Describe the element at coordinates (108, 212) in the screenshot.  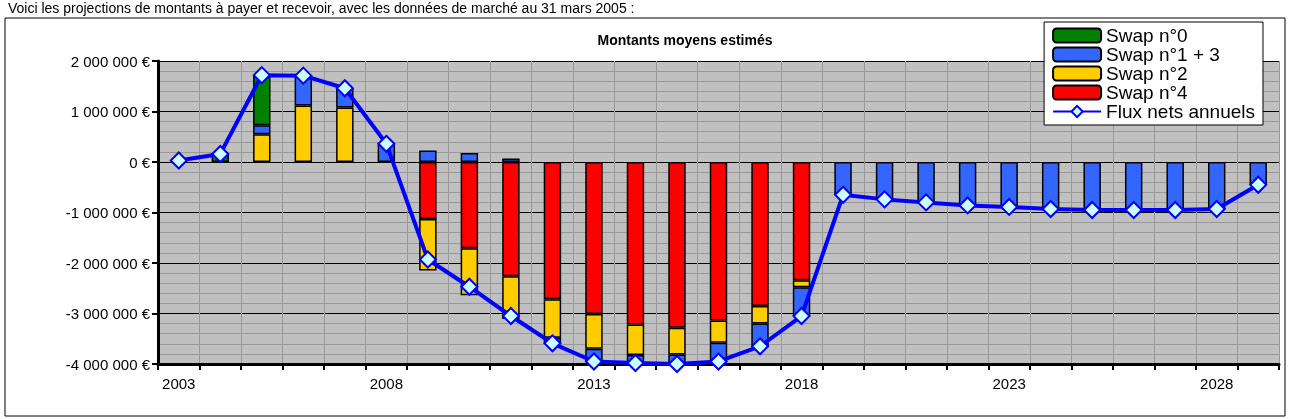
I see `y-tick-label: -1 000 000 €` at that location.